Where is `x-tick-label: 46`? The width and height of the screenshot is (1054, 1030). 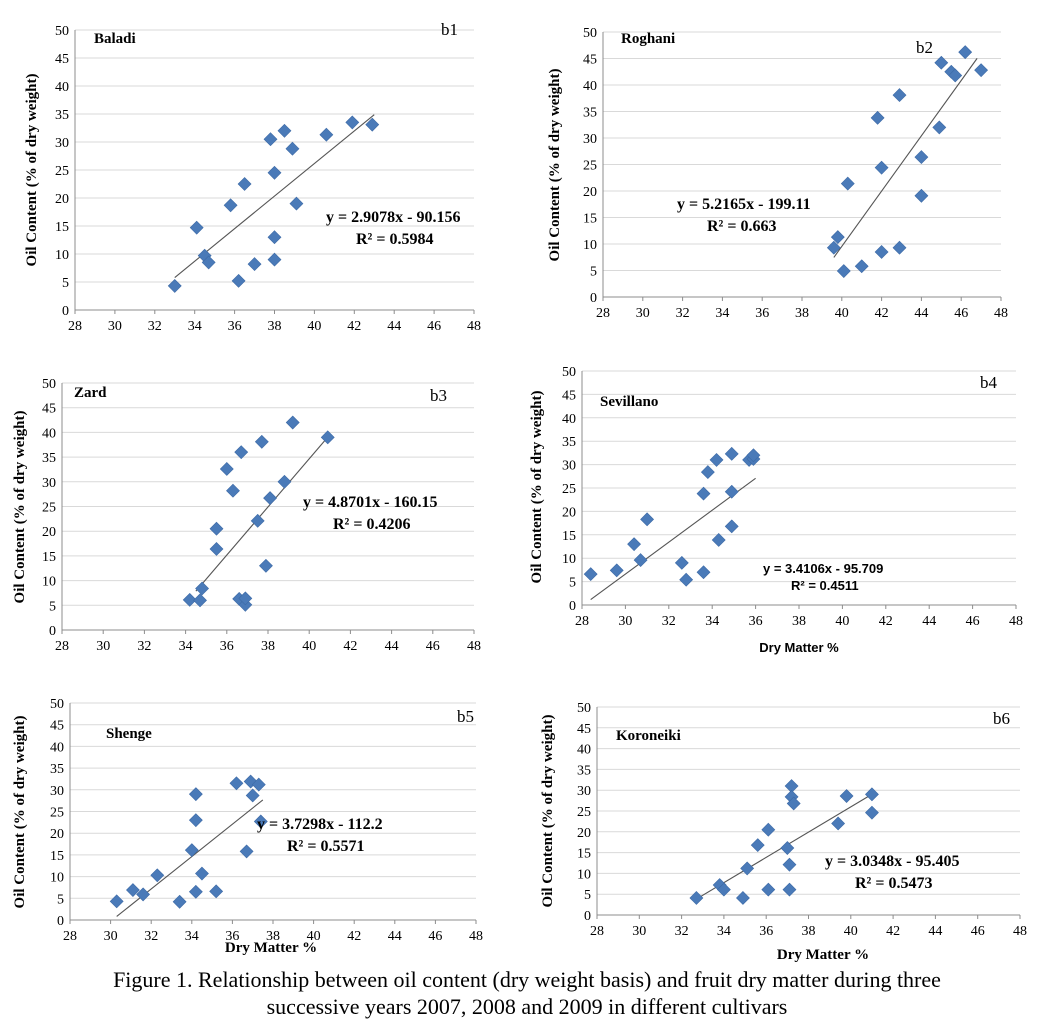 x-tick-label: 46 is located at coordinates (961, 313).